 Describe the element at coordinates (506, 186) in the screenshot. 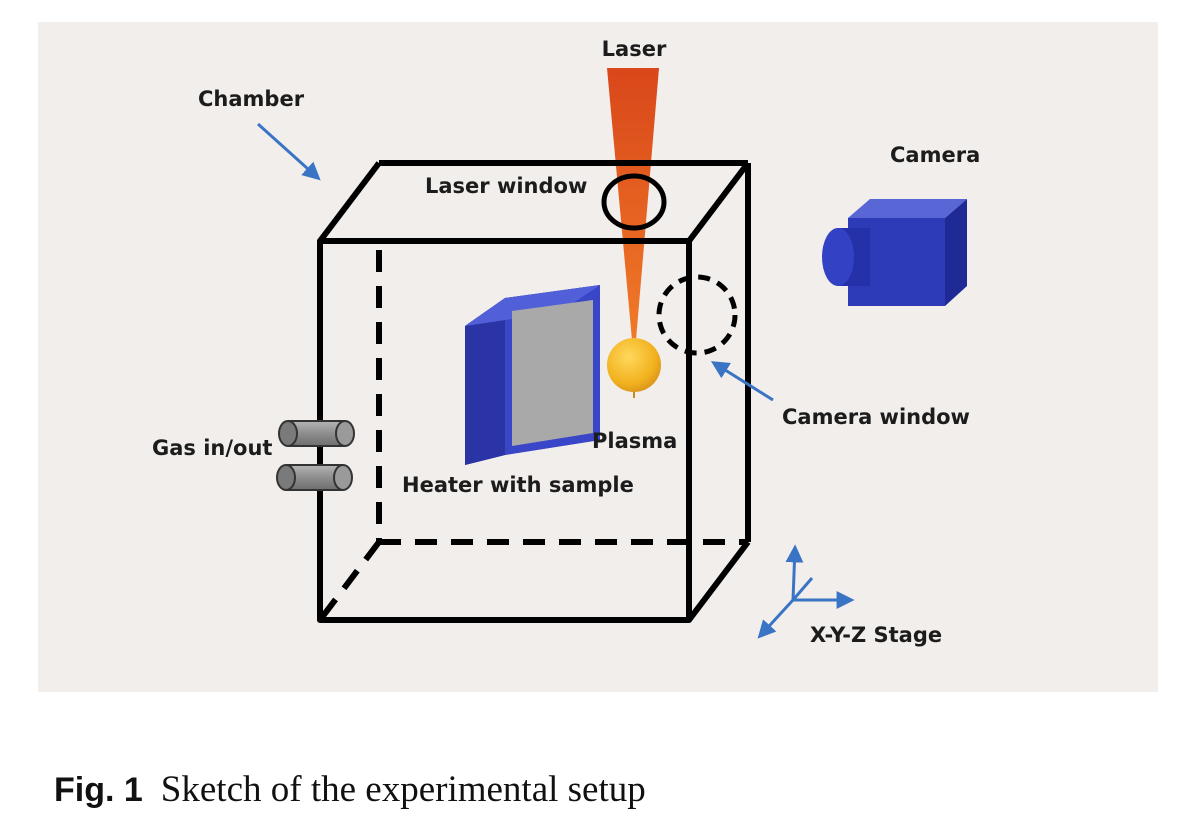

I see `label-laser-window: Laser window` at that location.